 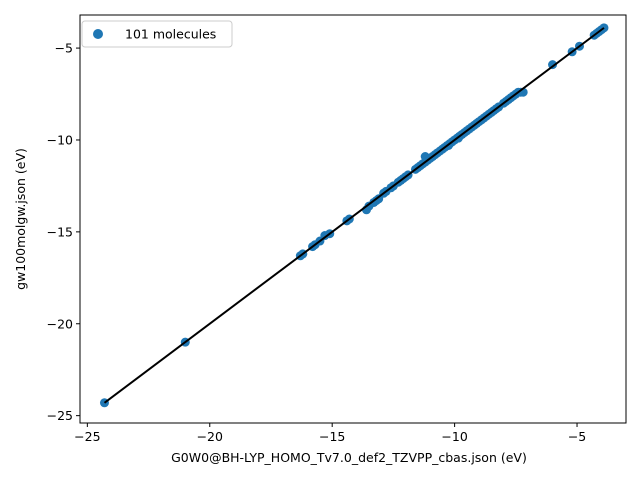 I want to click on data-point, so click(x=553, y=65).